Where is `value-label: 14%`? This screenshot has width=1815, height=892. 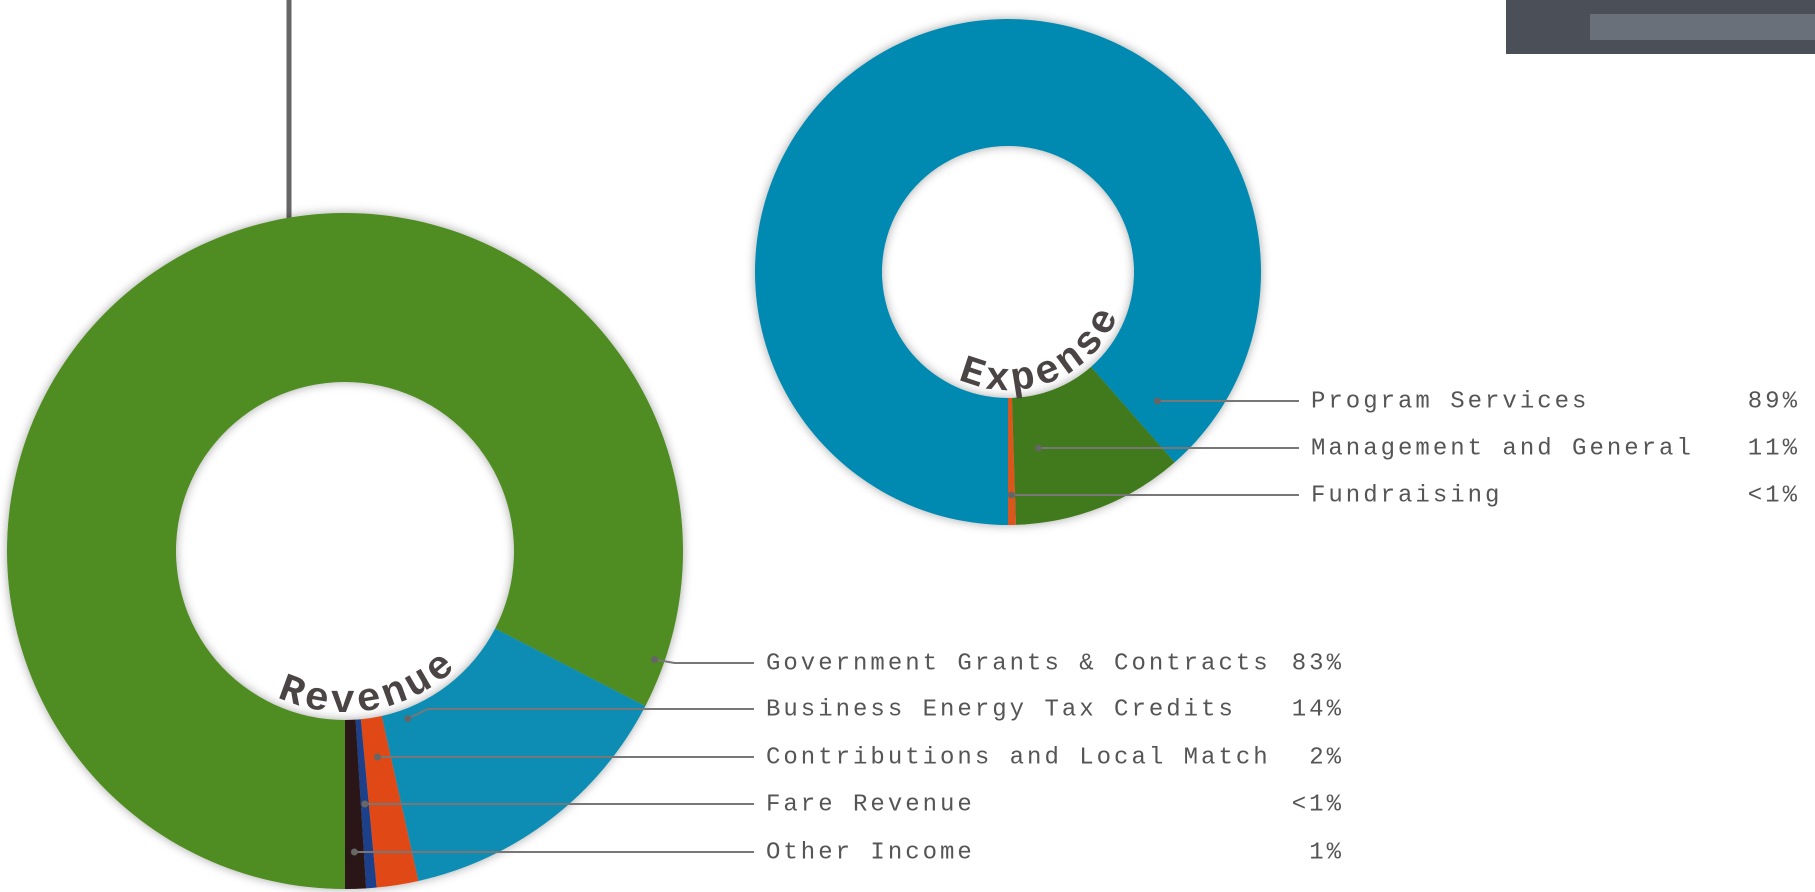
value-label: 14% is located at coordinates (1318, 709).